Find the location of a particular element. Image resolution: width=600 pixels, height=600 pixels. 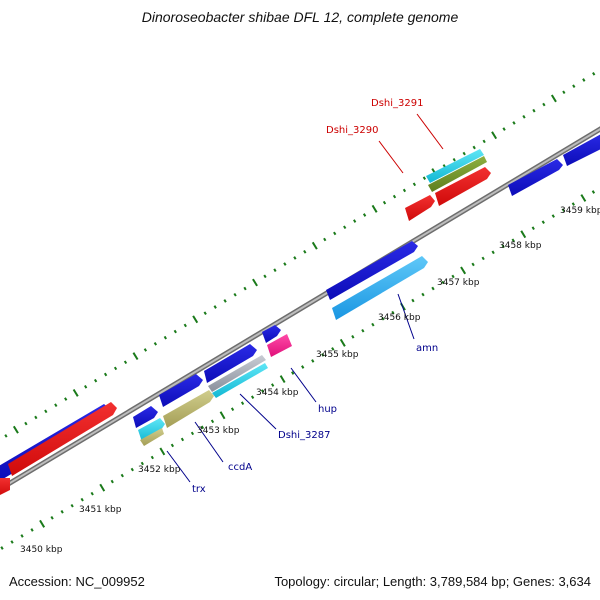

scale-label-3450: 3450 kbp is located at coordinates (41, 550).